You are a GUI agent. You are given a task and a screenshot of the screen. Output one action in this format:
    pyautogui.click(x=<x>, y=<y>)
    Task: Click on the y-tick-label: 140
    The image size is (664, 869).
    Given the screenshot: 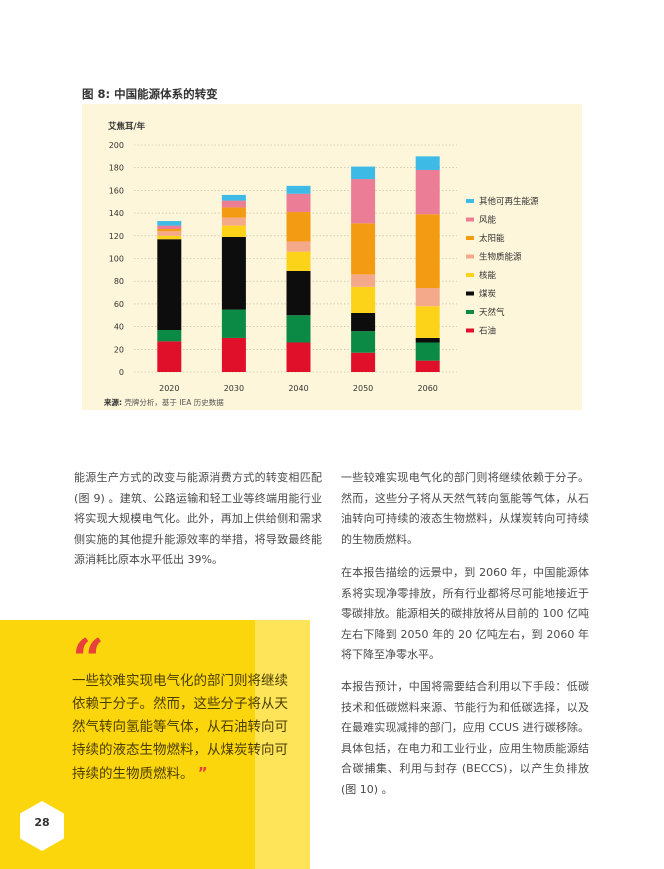 What is the action you would take?
    pyautogui.click(x=116, y=213)
    